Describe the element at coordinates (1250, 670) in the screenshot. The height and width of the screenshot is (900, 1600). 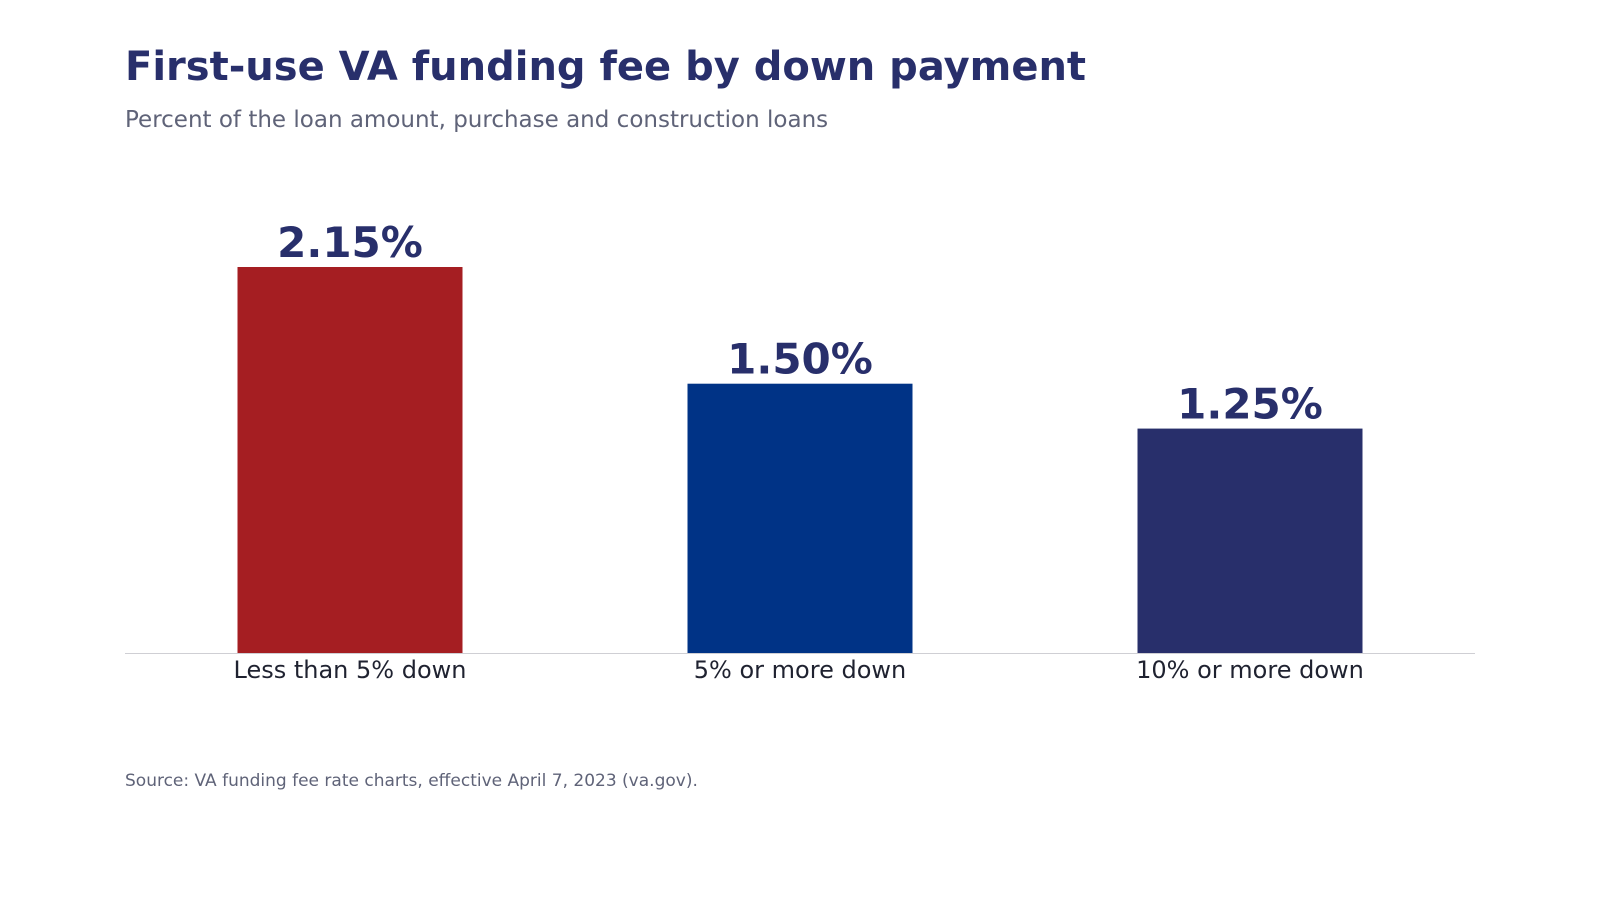
I see `category-label-3: 10% or more down` at that location.